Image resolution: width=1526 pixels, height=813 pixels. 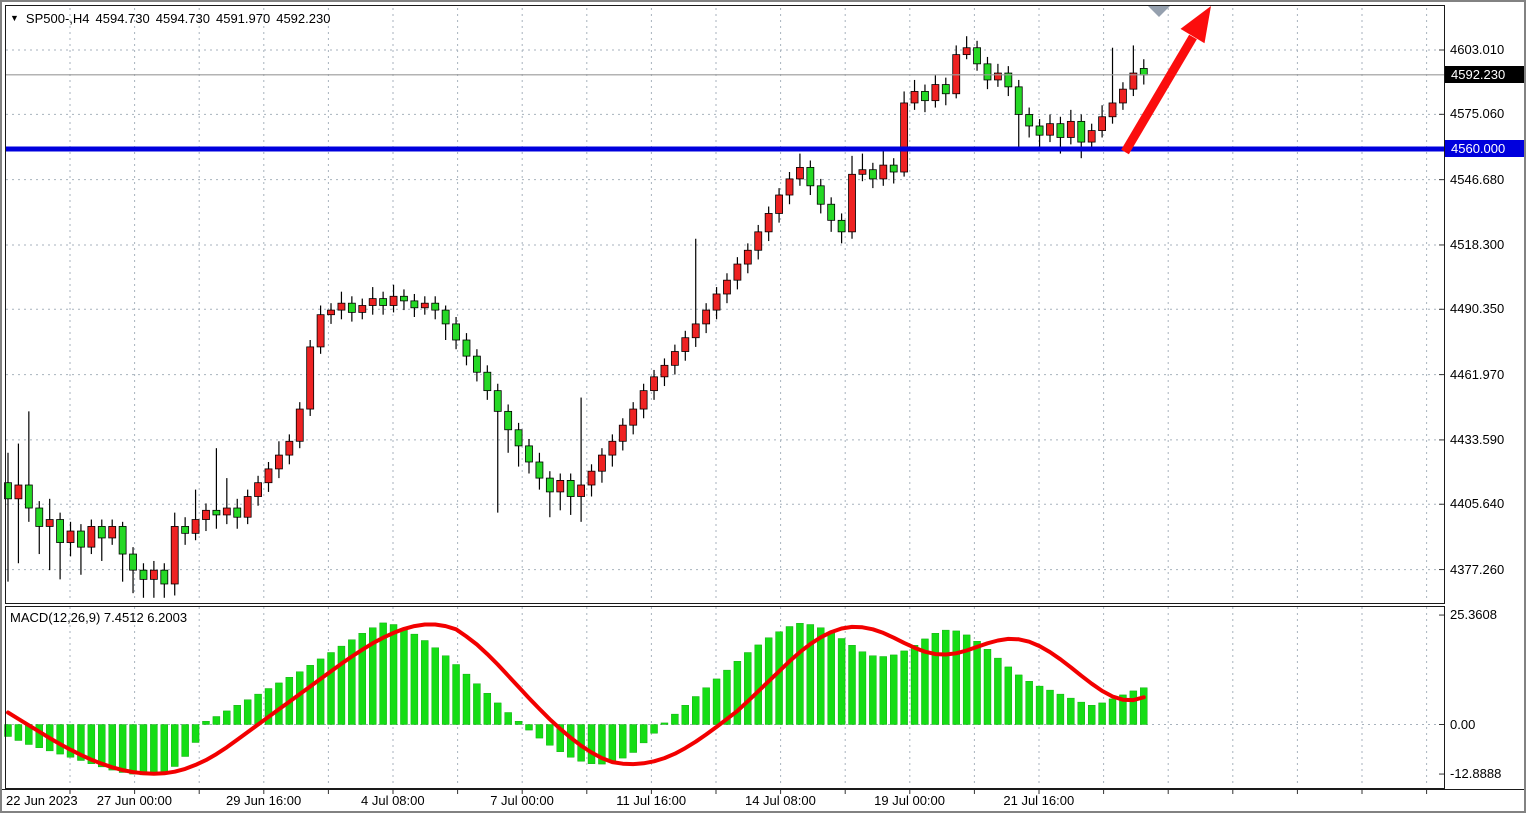 What do you see at coordinates (99, 617) in the screenshot?
I see `macd-indicator-label: MACD(12,26,9) 7.4512 6.2003` at bounding box center [99, 617].